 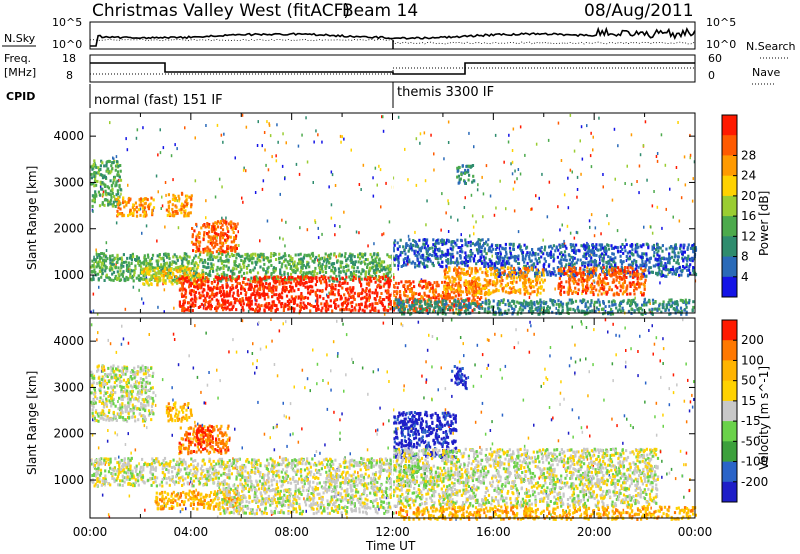 What do you see at coordinates (715, 58) in the screenshot?
I see `nave-tick-top: 60` at bounding box center [715, 58].